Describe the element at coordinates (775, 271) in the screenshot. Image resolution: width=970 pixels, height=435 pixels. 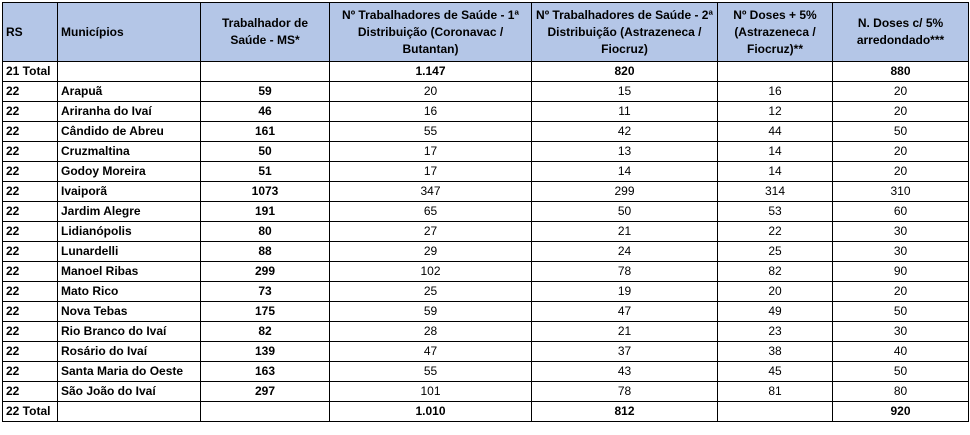
I see `cell-doses5: 82` at that location.